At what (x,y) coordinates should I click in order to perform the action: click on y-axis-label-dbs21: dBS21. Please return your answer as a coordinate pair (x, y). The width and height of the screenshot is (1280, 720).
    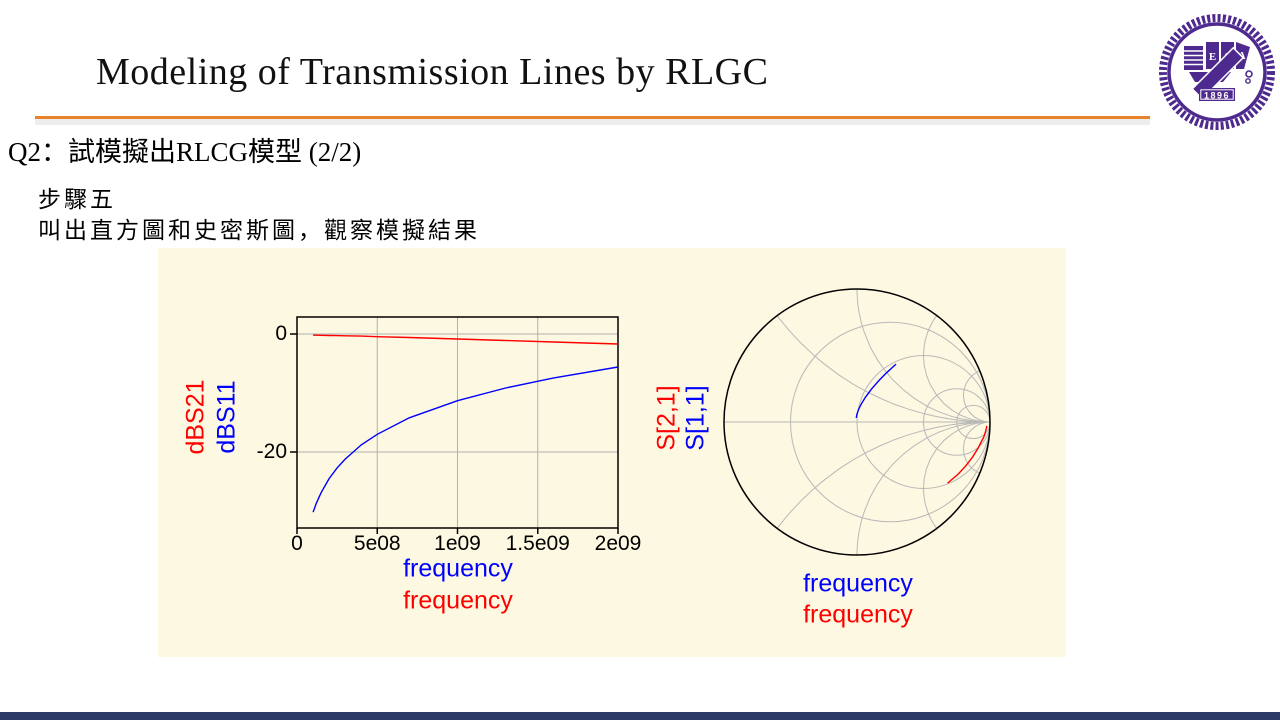
    Looking at the image, I should click on (195, 417).